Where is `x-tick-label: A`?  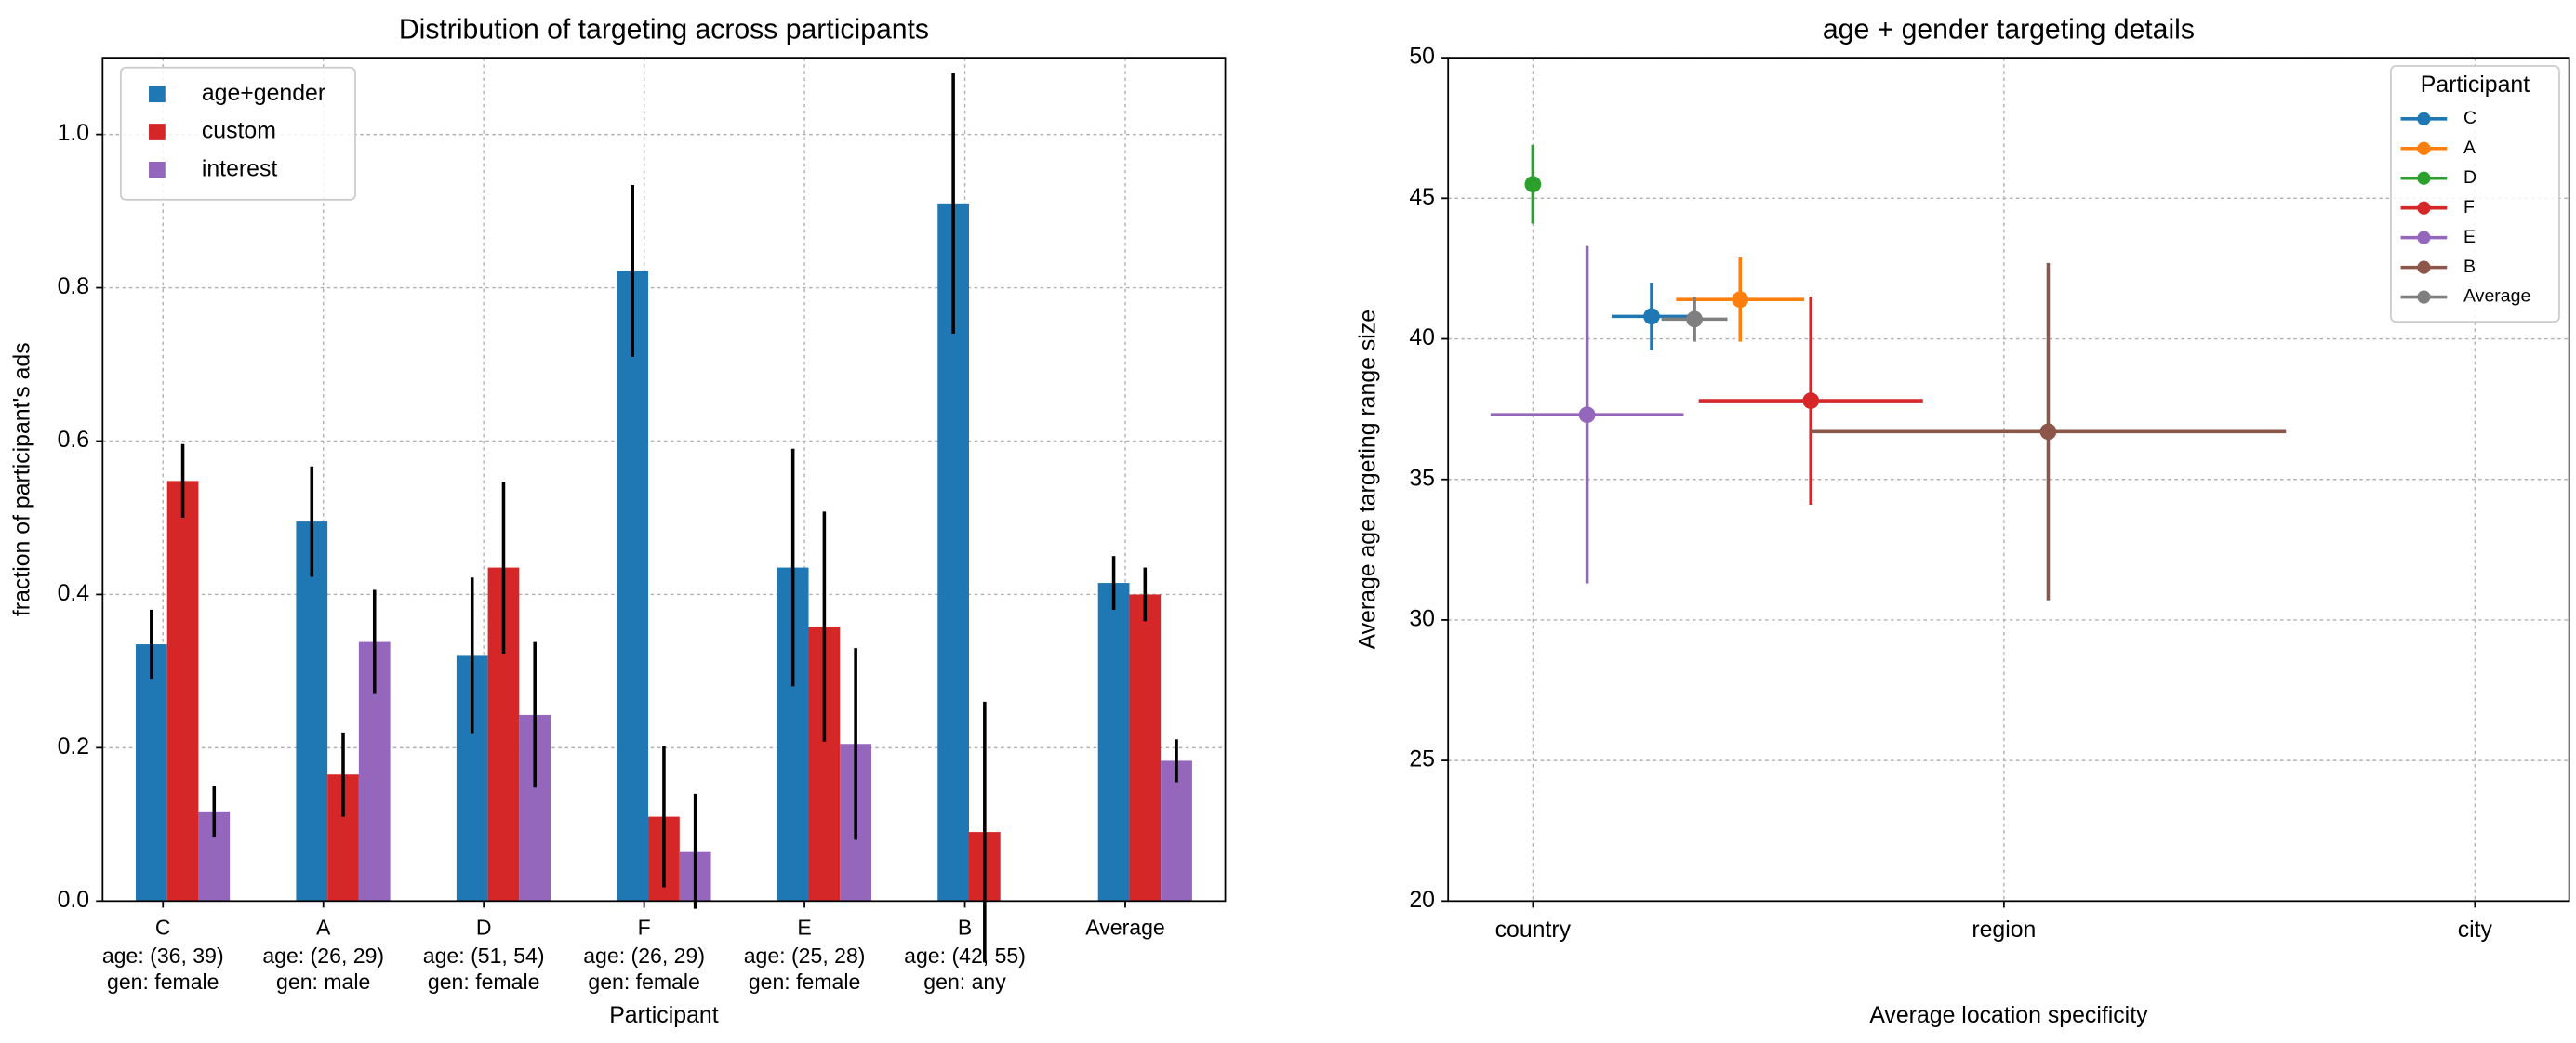
x-tick-label: A is located at coordinates (323, 928).